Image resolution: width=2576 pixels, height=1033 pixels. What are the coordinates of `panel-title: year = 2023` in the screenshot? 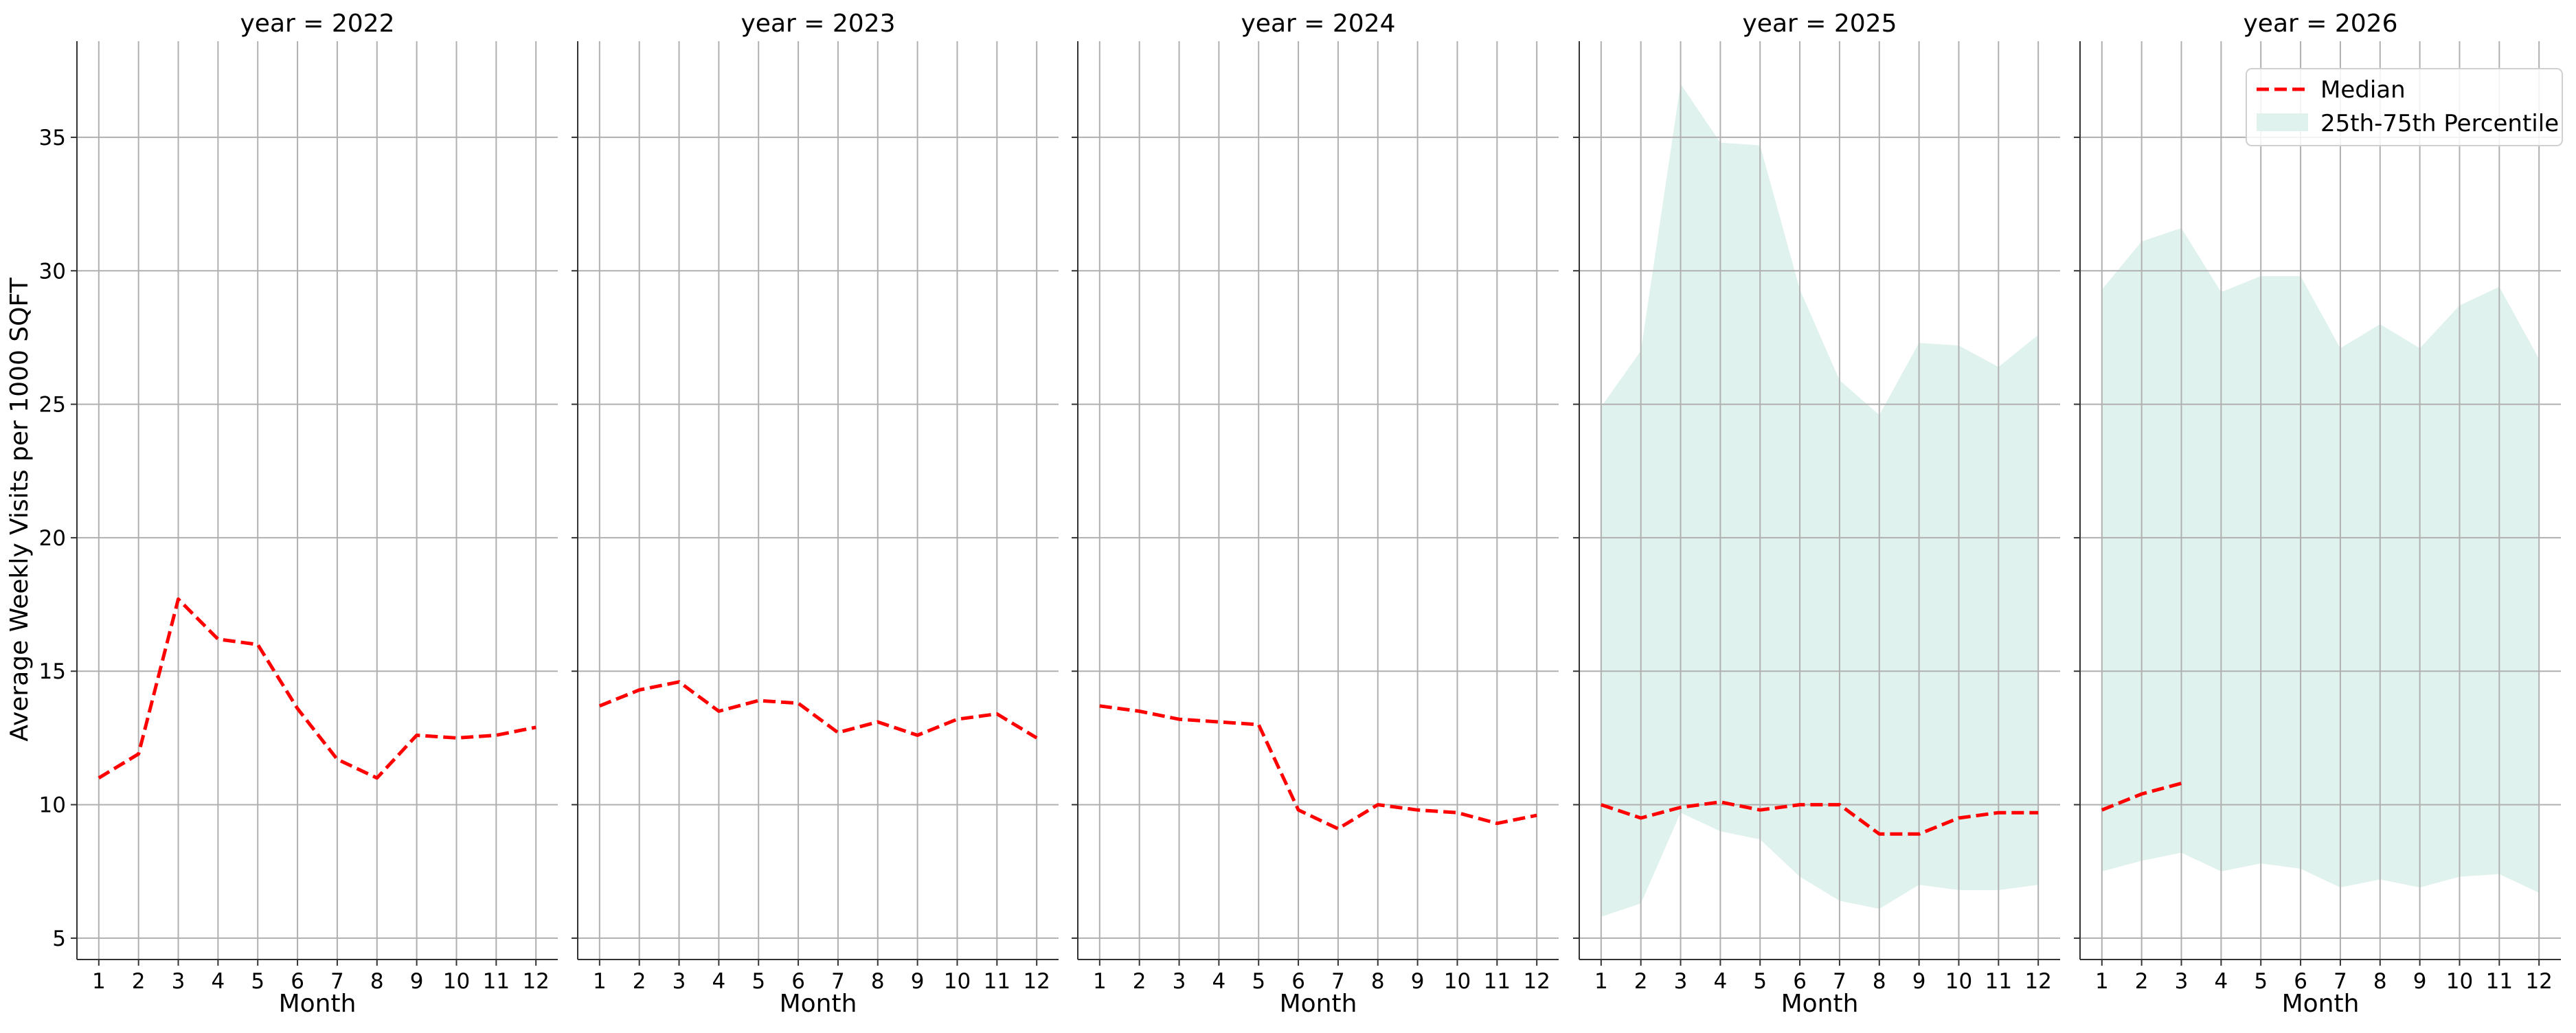 It's located at (818, 24).